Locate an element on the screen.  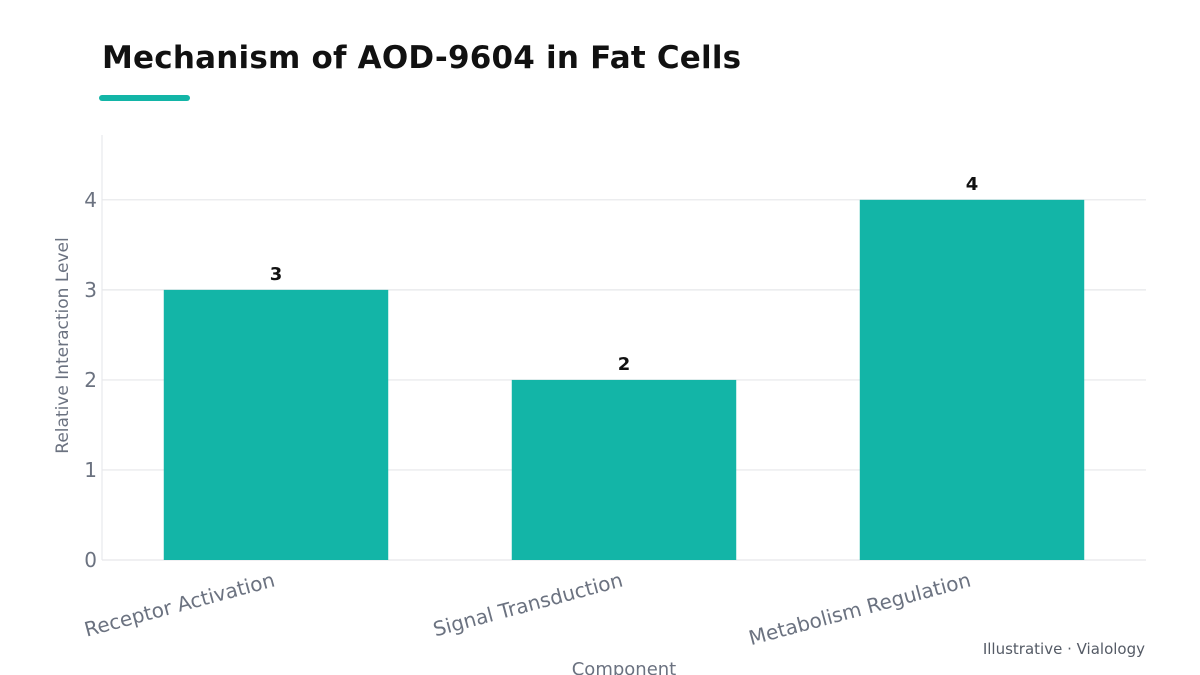
y-tick-label: 0 is located at coordinates (90, 560).